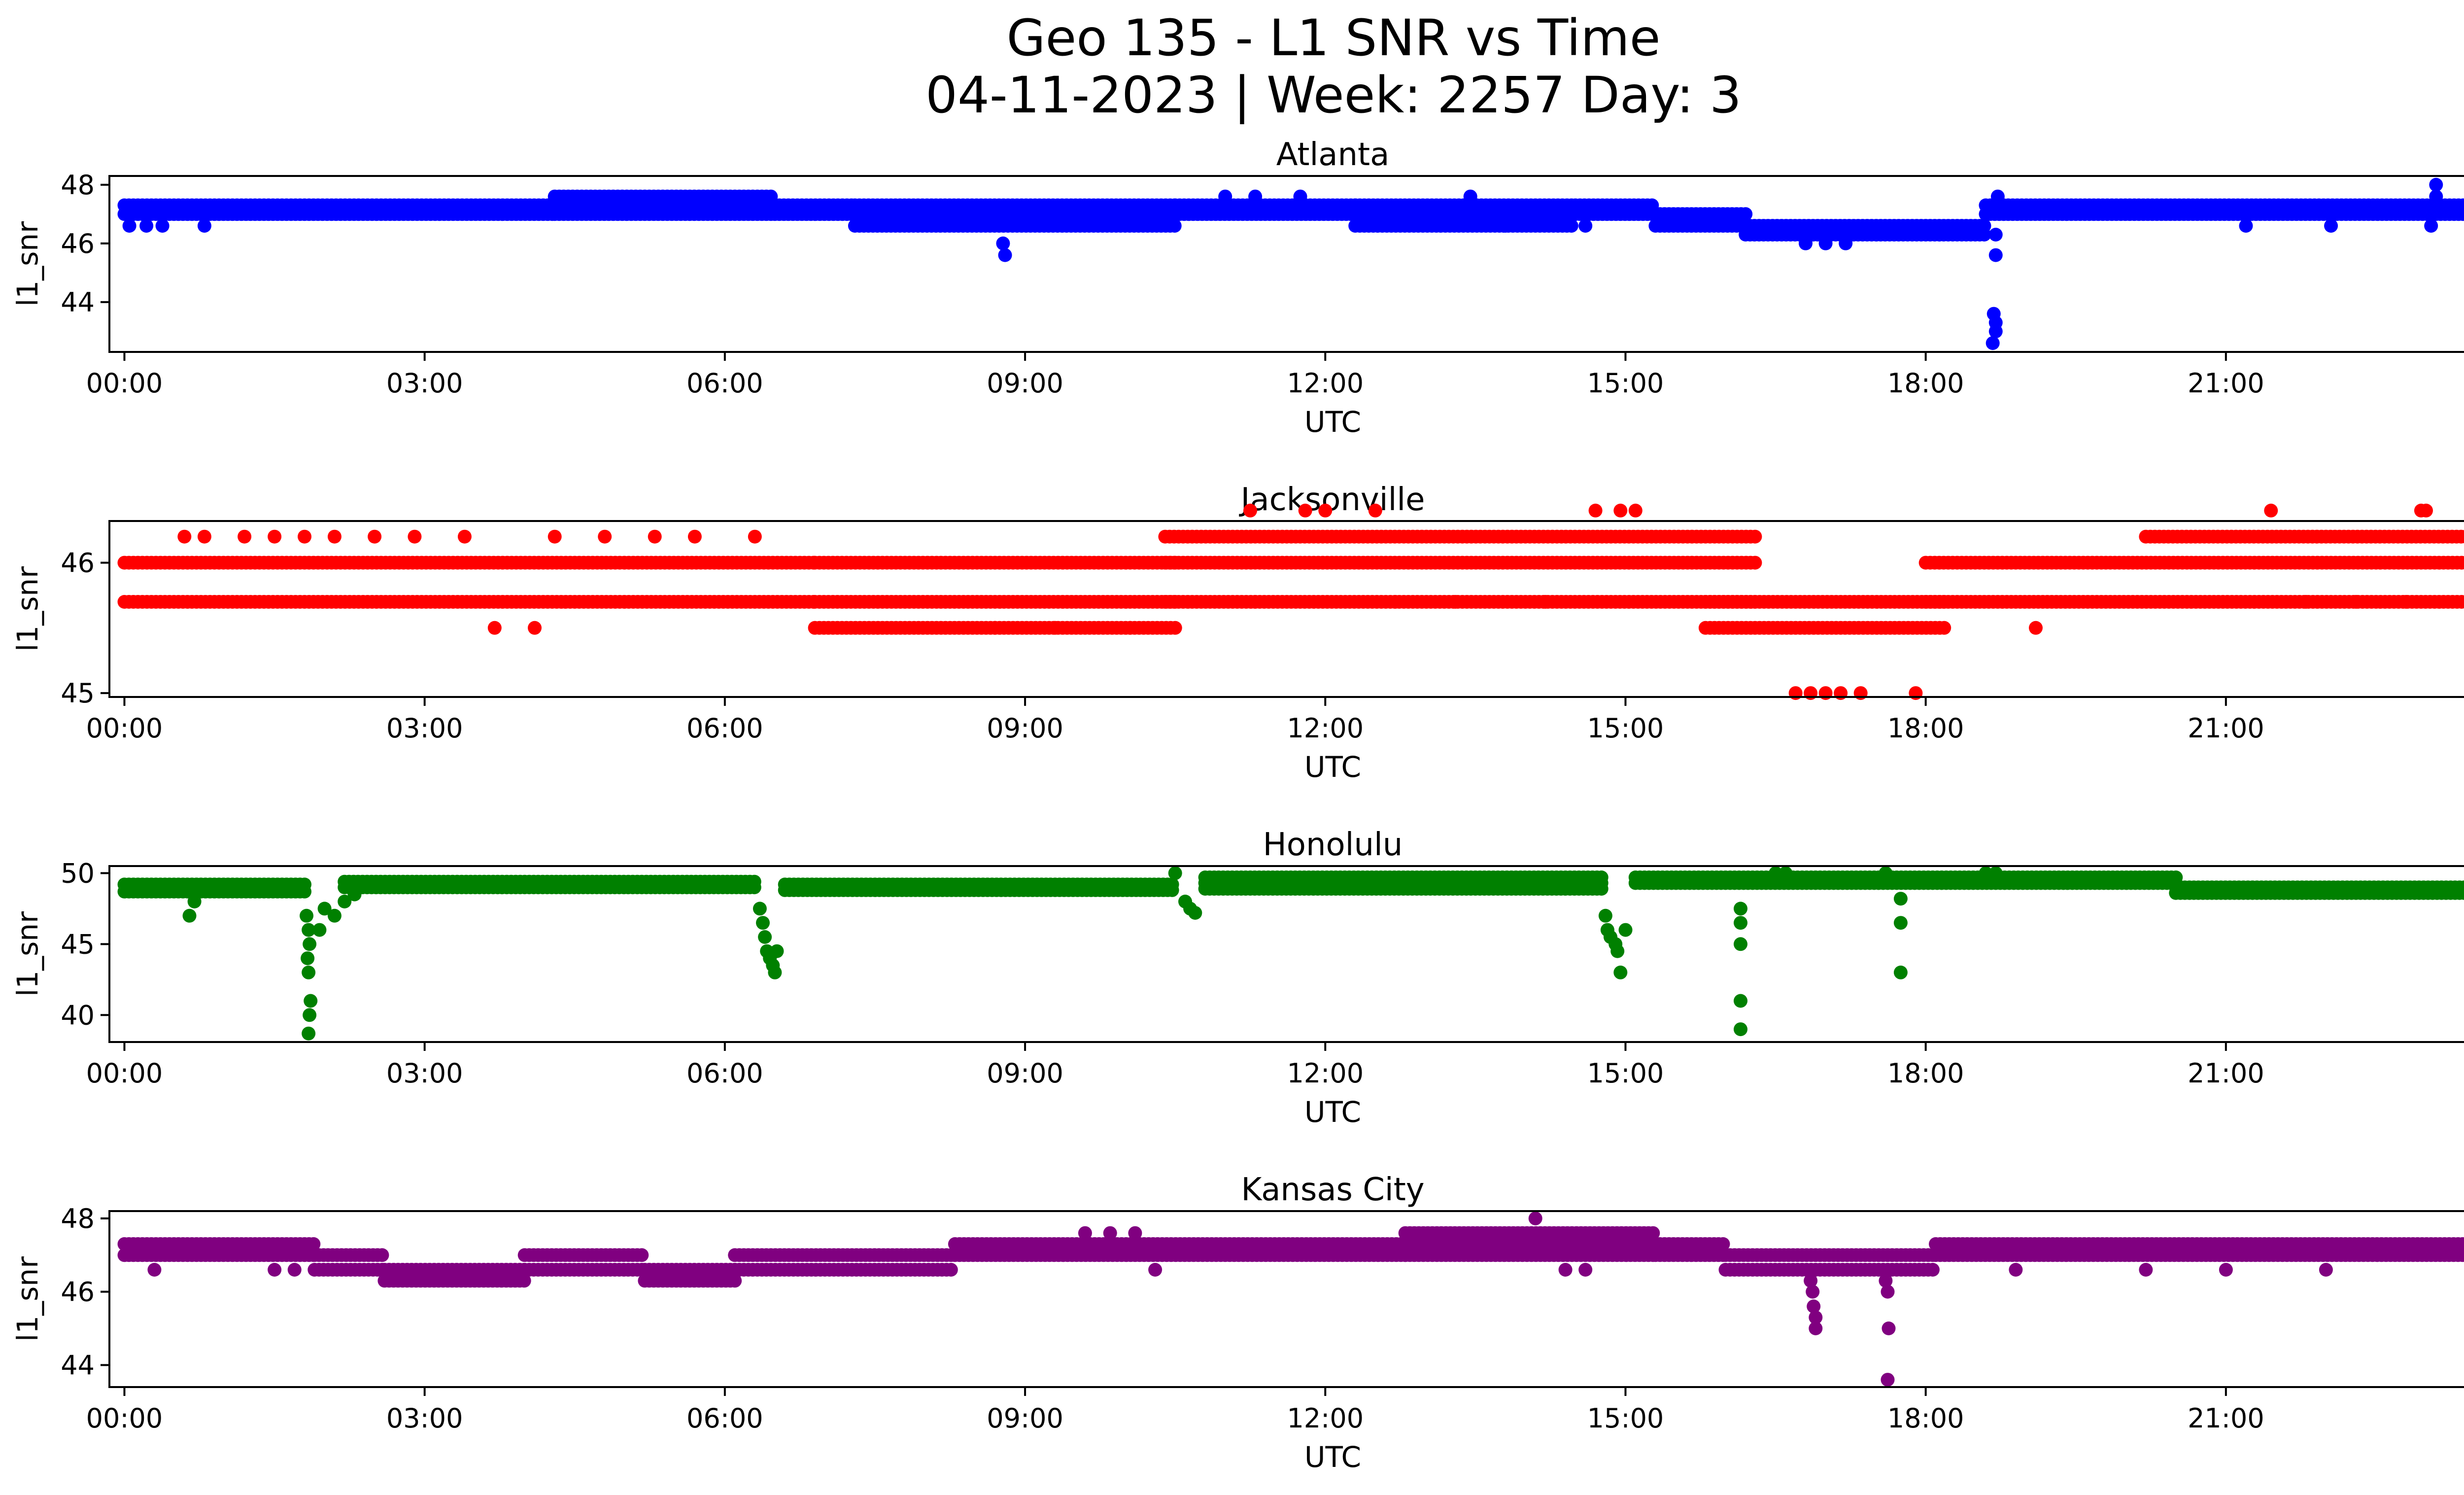 This screenshot has height=1495, width=2464. Describe the element at coordinates (78, 563) in the screenshot. I see `y-tick-label: 46` at that location.